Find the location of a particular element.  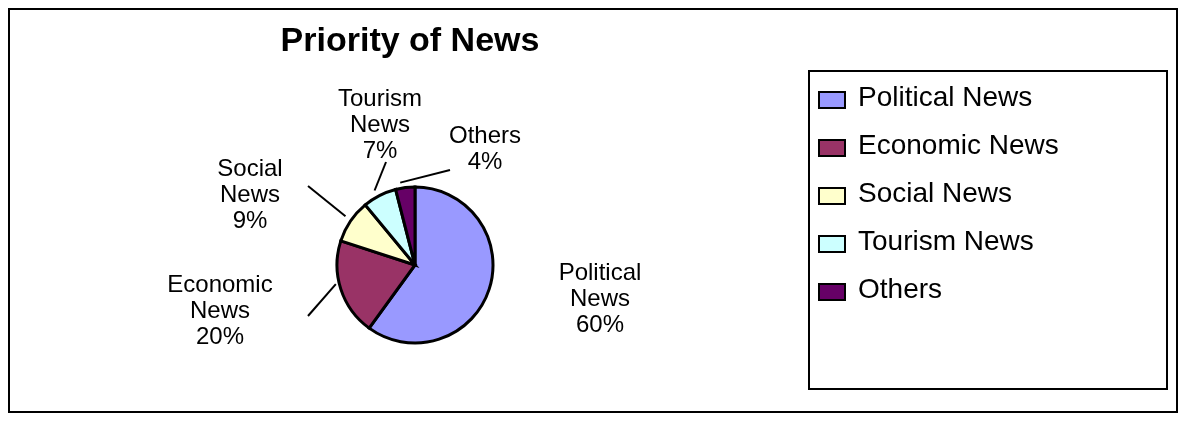

data-label: 60% is located at coordinates (600, 324).